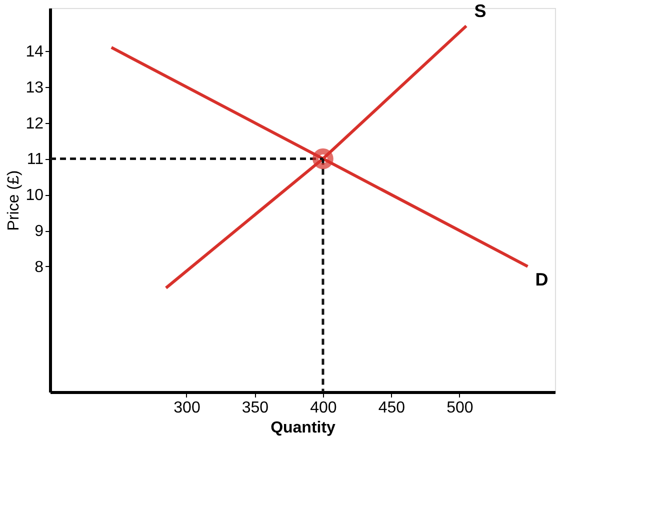 The width and height of the screenshot is (659, 530). I want to click on y-tick-label: 14, so click(35, 52).